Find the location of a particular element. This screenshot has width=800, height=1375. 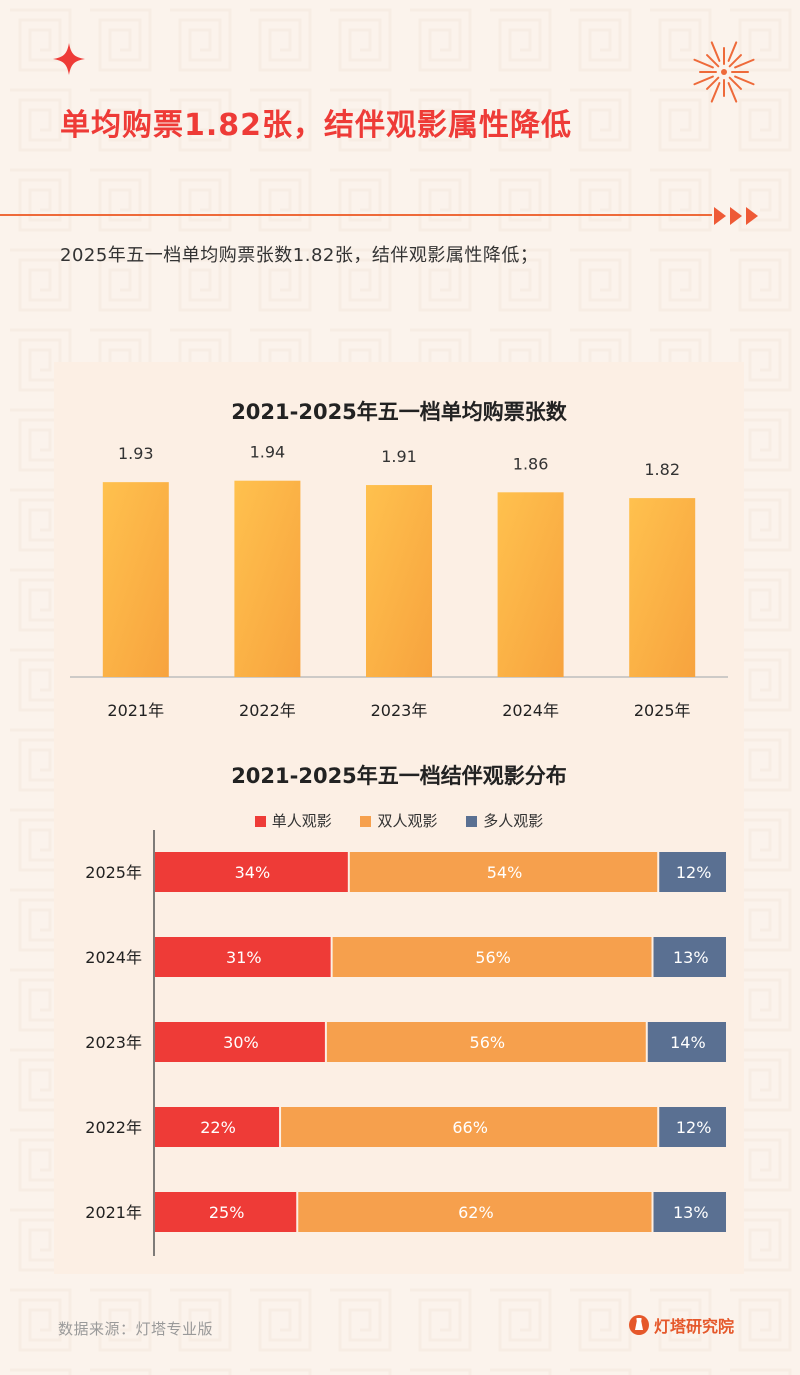

y-tick-label: 2022年 is located at coordinates (113, 1127).